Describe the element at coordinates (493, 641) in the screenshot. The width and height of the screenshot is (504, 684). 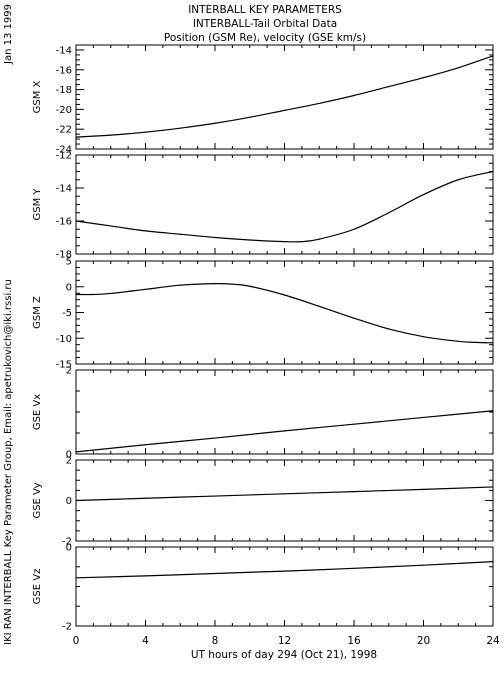
I see `x-tick-label: 24` at that location.